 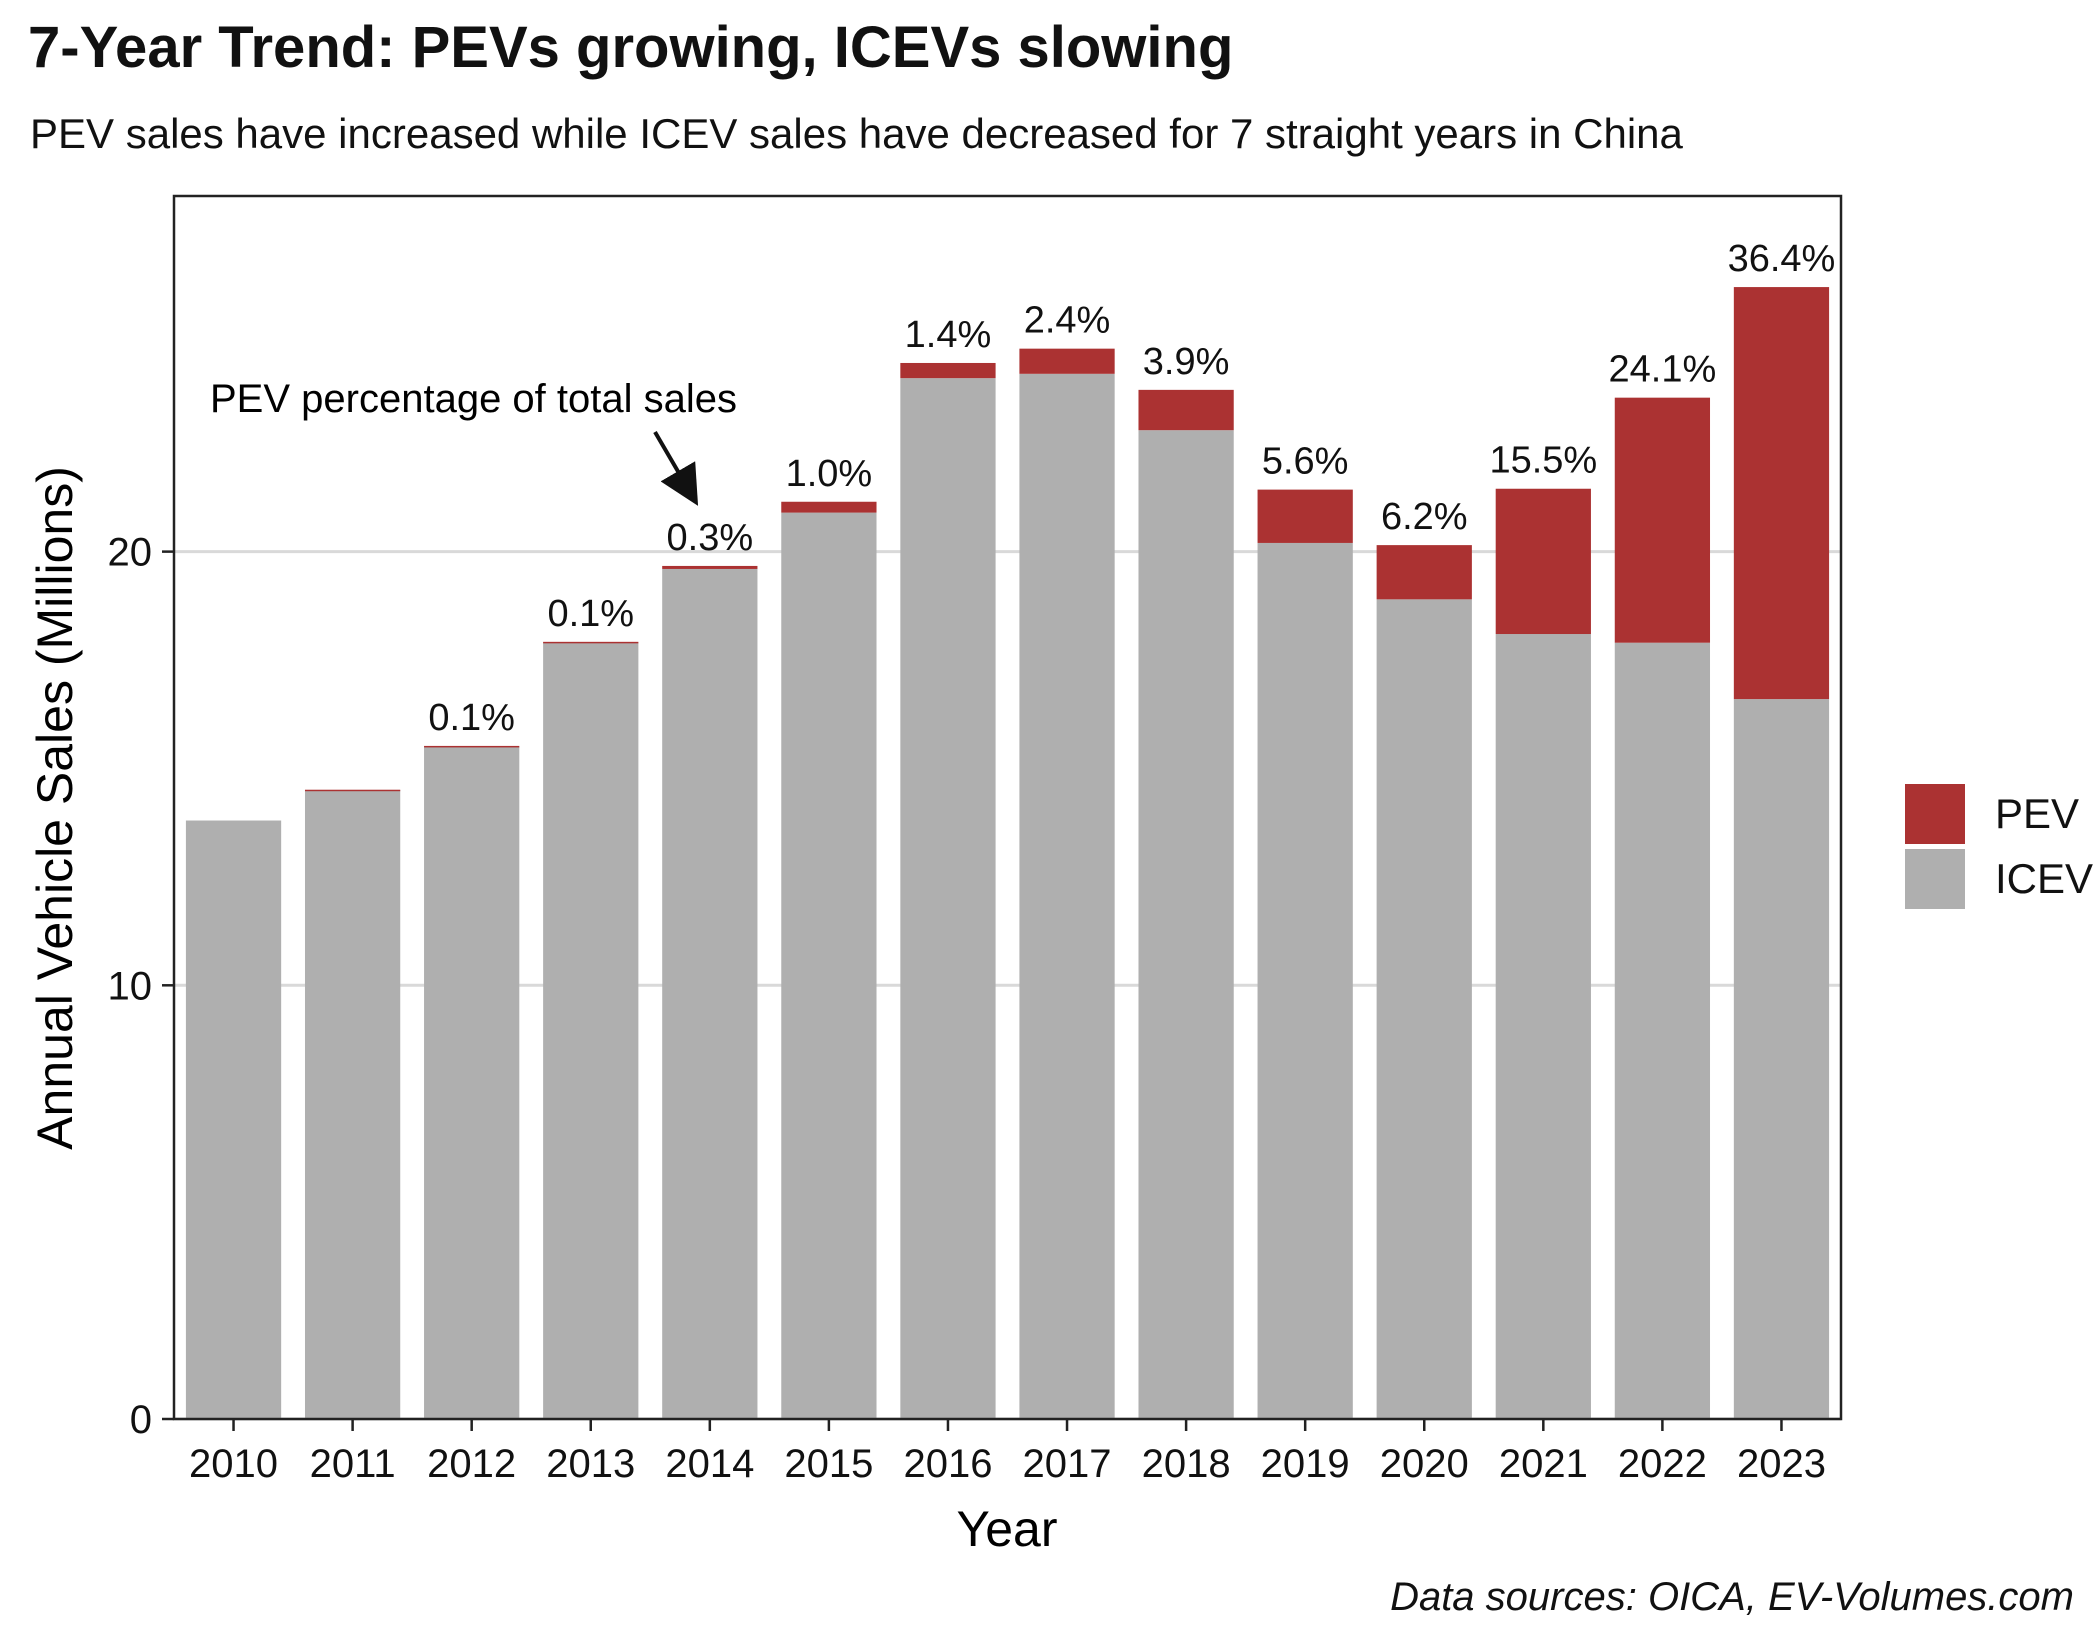 I want to click on x-tick-label-2015: 2015, so click(x=828, y=1464).